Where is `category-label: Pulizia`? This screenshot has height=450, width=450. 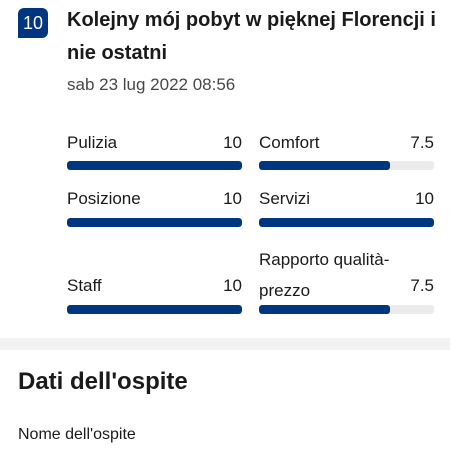 category-label: Pulizia is located at coordinates (92, 142).